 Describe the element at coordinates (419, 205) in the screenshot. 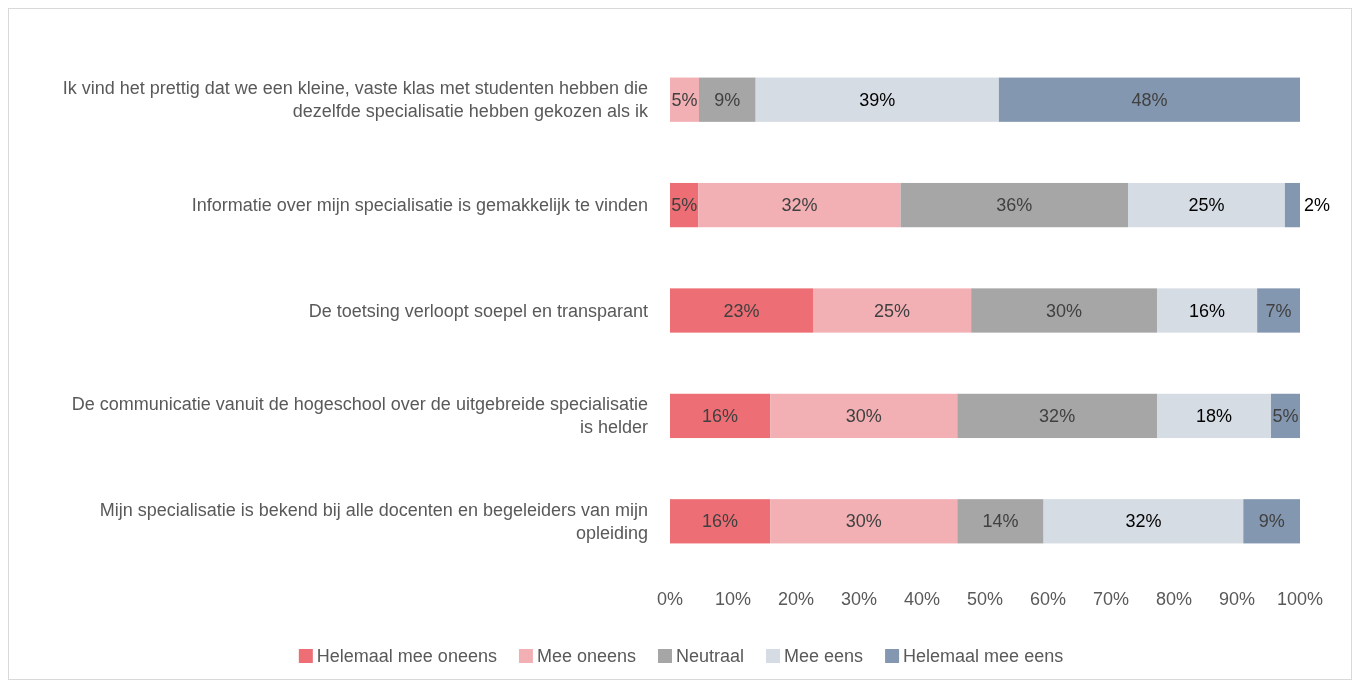

I see `y-tick-label: Informatie over mijn specialisatie is gemakkelijk te vinden` at that location.